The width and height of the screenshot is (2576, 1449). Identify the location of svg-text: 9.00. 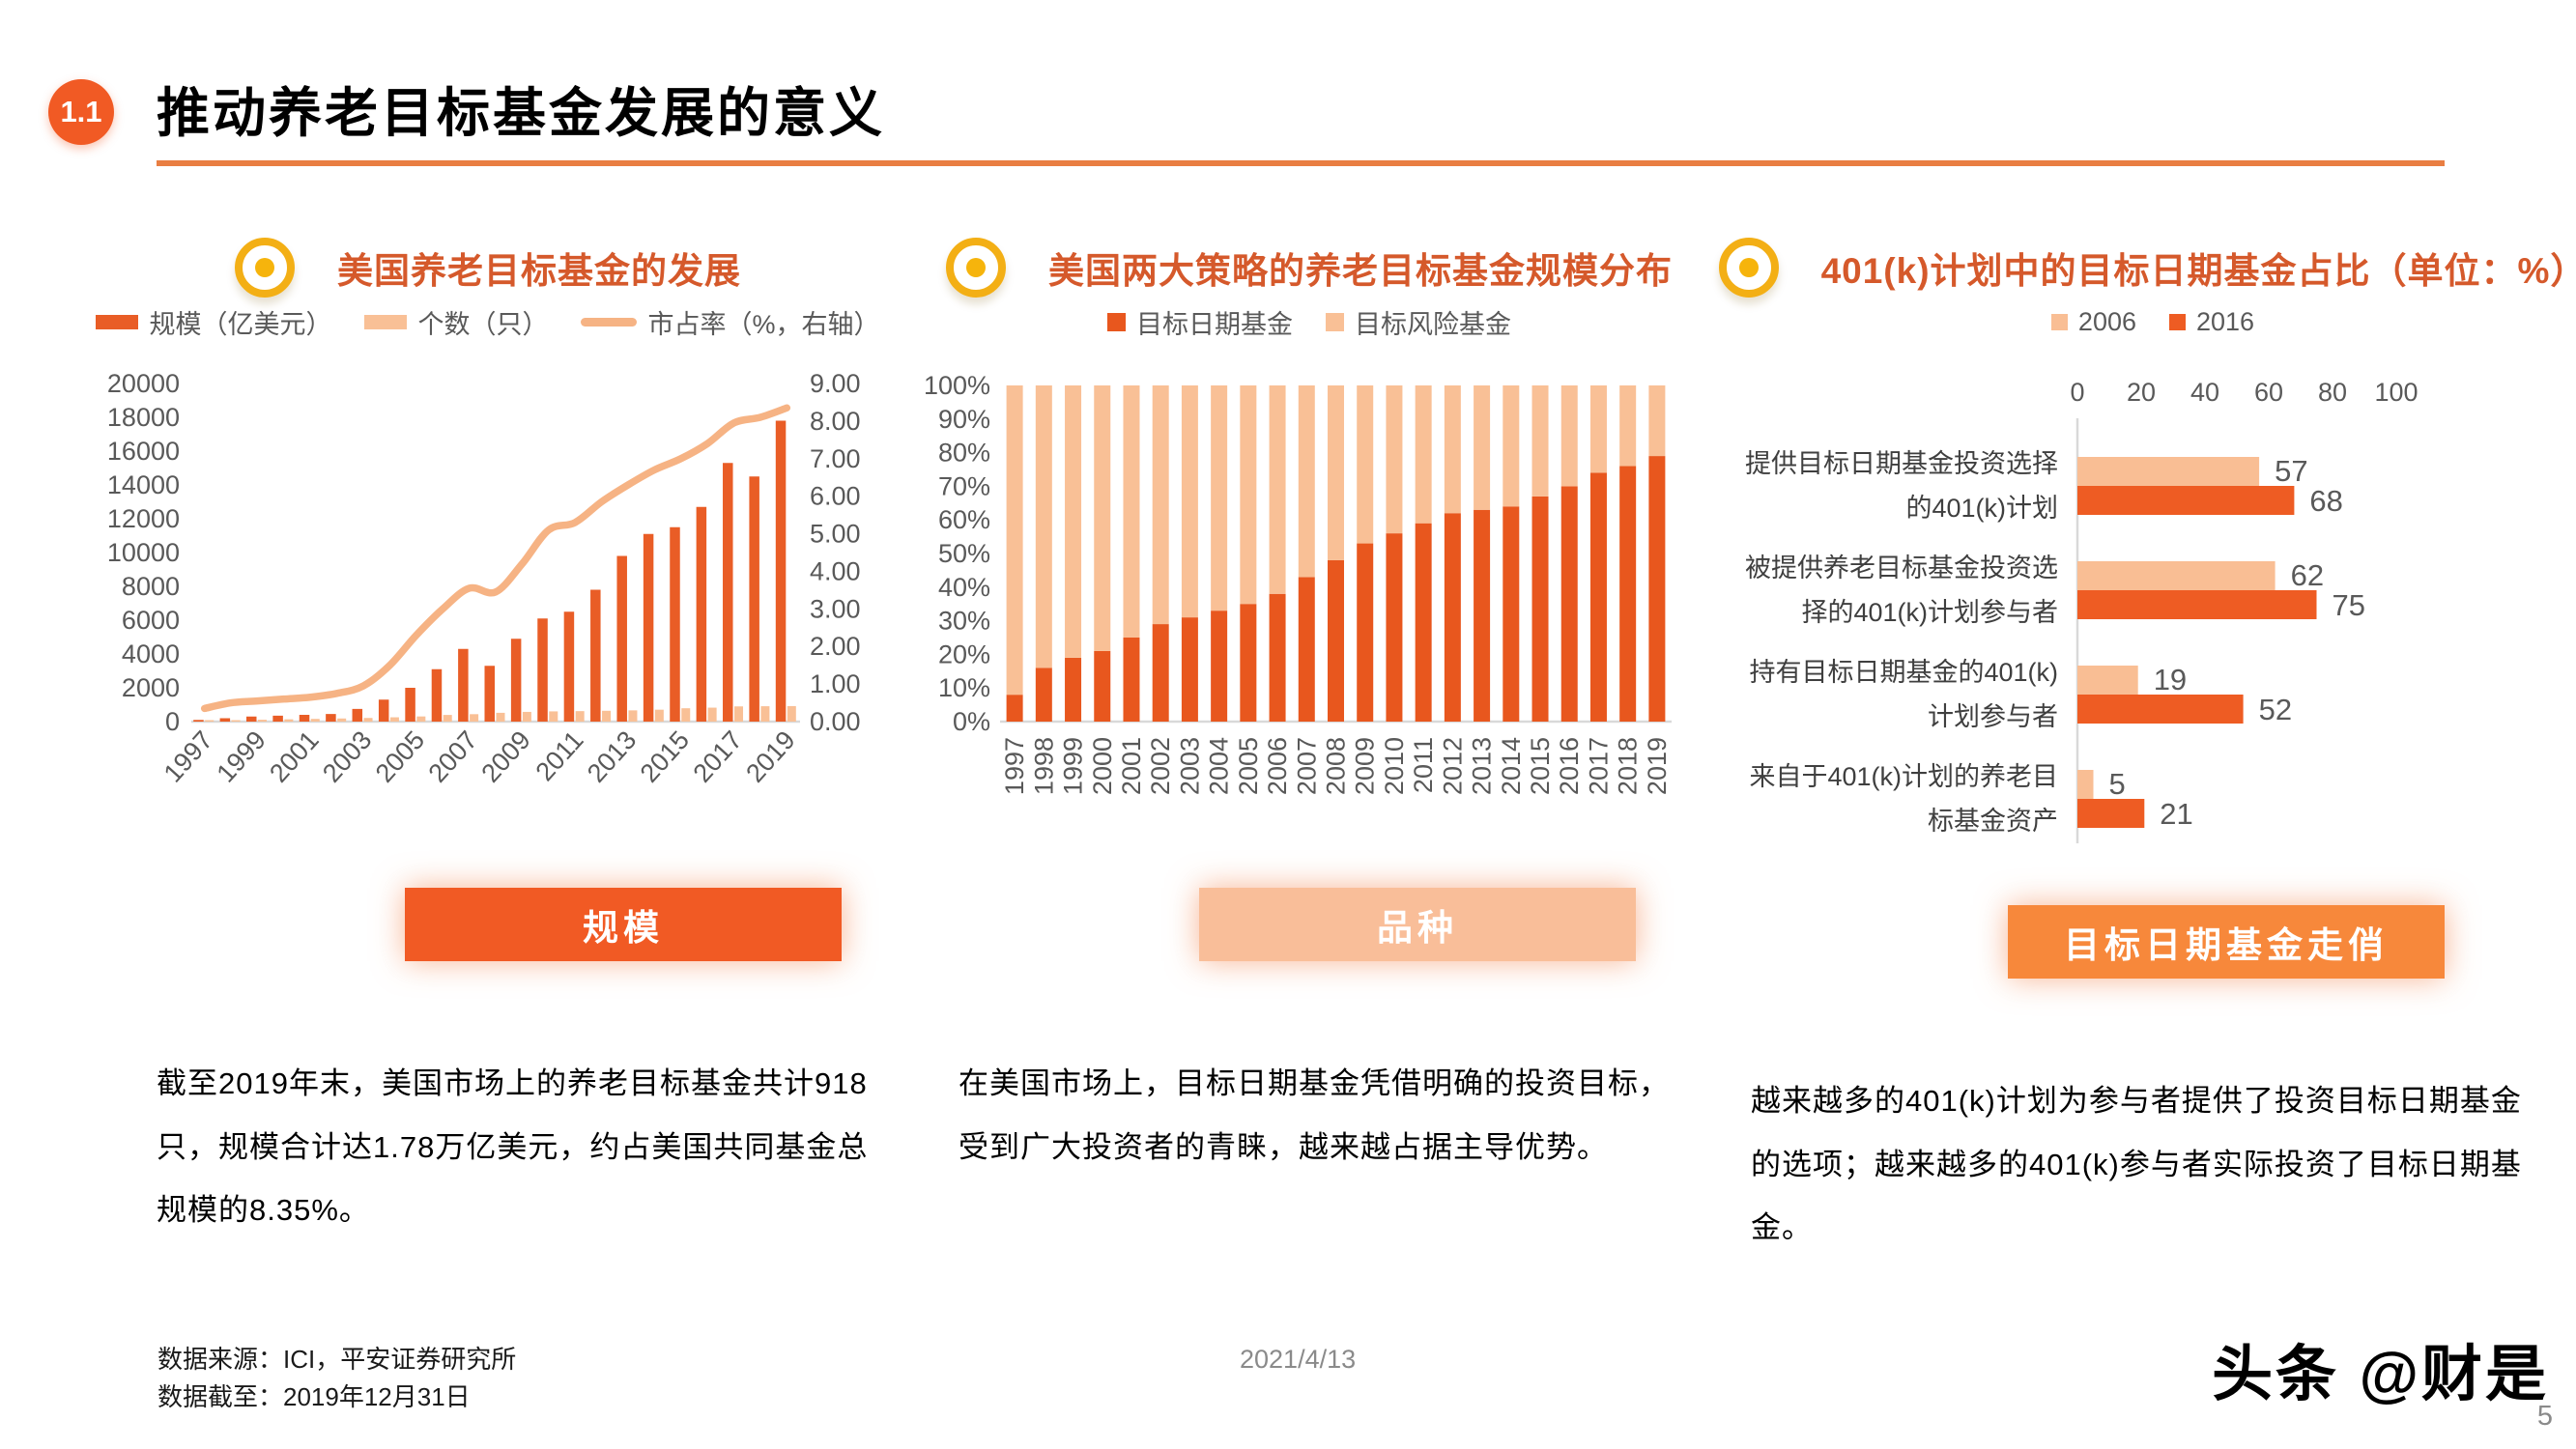
(836, 383).